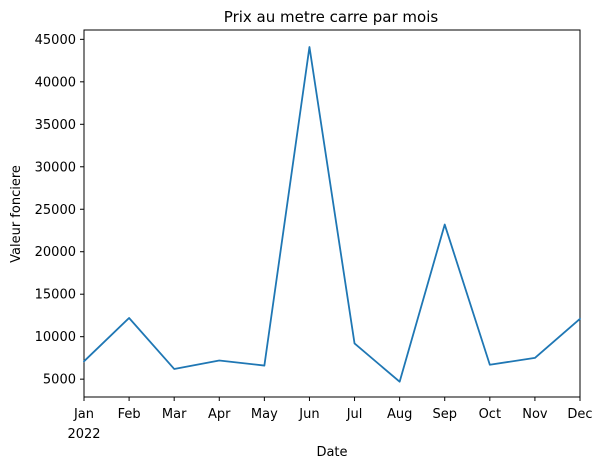 The image size is (603, 469). What do you see at coordinates (129, 414) in the screenshot?
I see `x-tick-label: Feb` at bounding box center [129, 414].